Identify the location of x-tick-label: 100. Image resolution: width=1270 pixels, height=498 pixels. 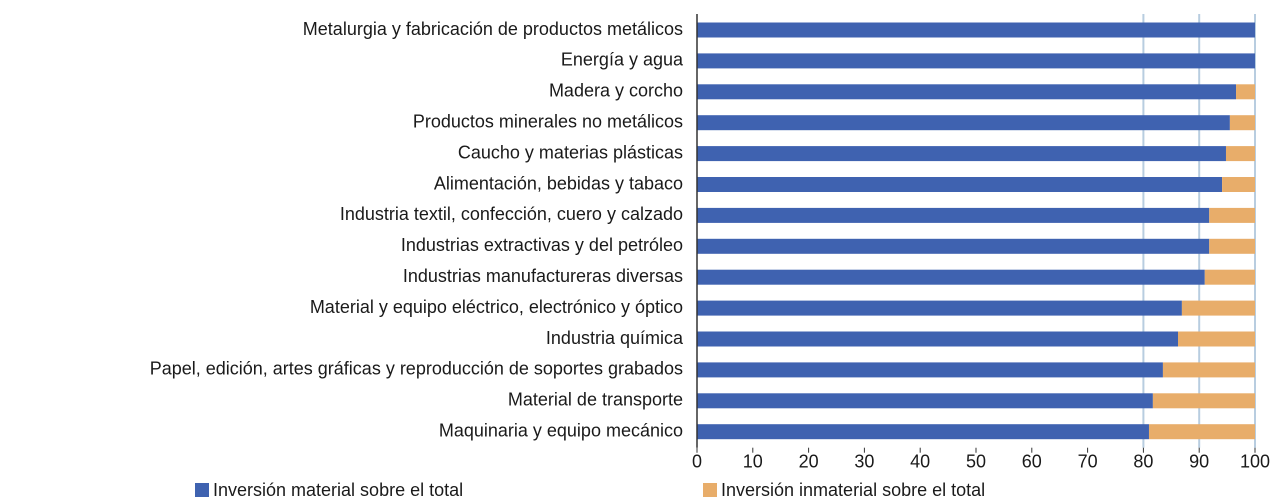
(1255, 461).